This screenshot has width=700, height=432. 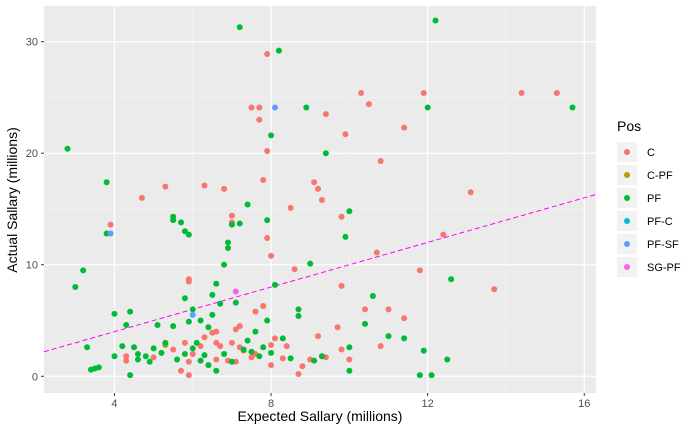 I want to click on x-tick-label: 8, so click(x=271, y=404).